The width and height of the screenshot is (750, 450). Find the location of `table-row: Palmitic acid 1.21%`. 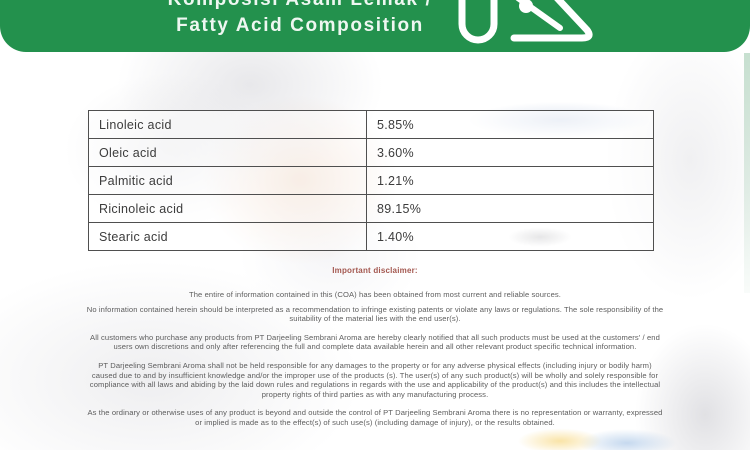

table-row: Palmitic acid 1.21% is located at coordinates (371, 180).